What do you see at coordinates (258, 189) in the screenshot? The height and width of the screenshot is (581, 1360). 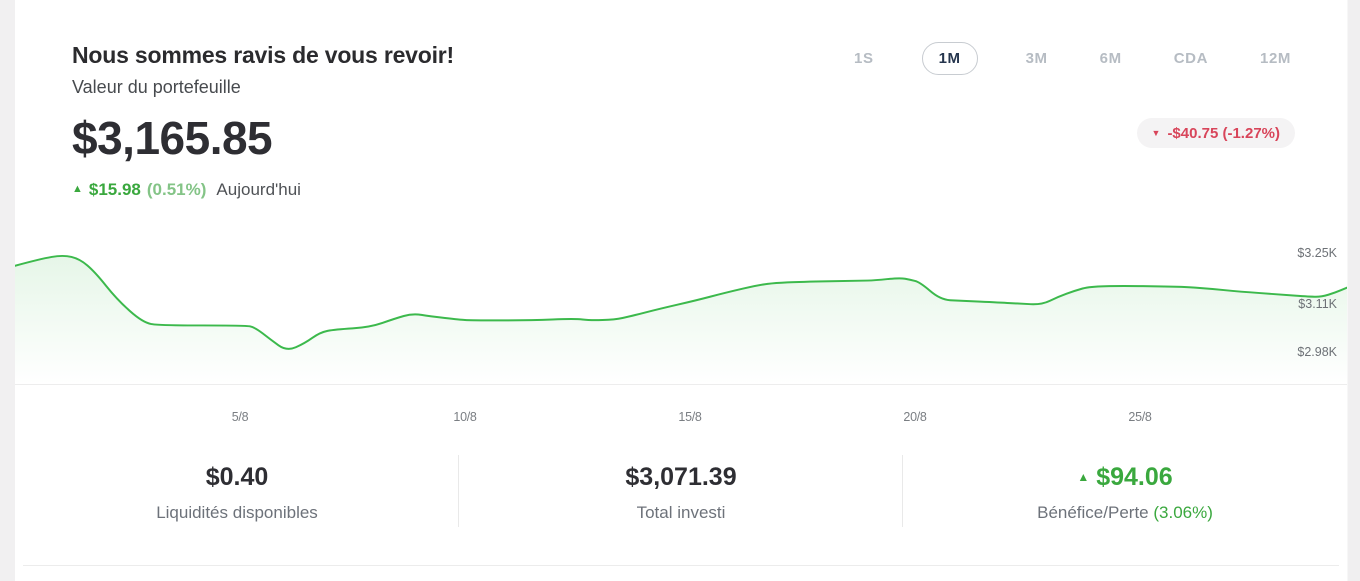 I see `daily-change-period: Aujourd'hui` at bounding box center [258, 189].